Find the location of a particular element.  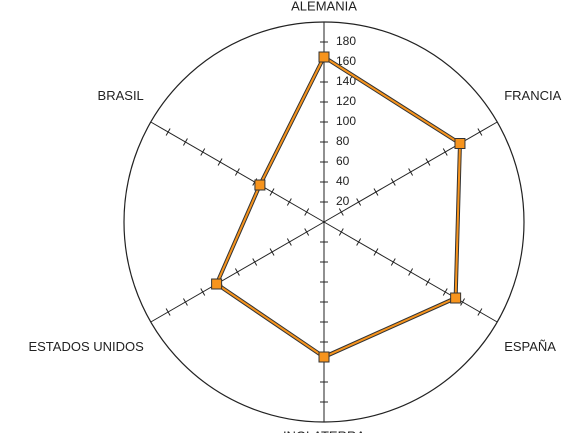

tick-label: 160 is located at coordinates (346, 61).